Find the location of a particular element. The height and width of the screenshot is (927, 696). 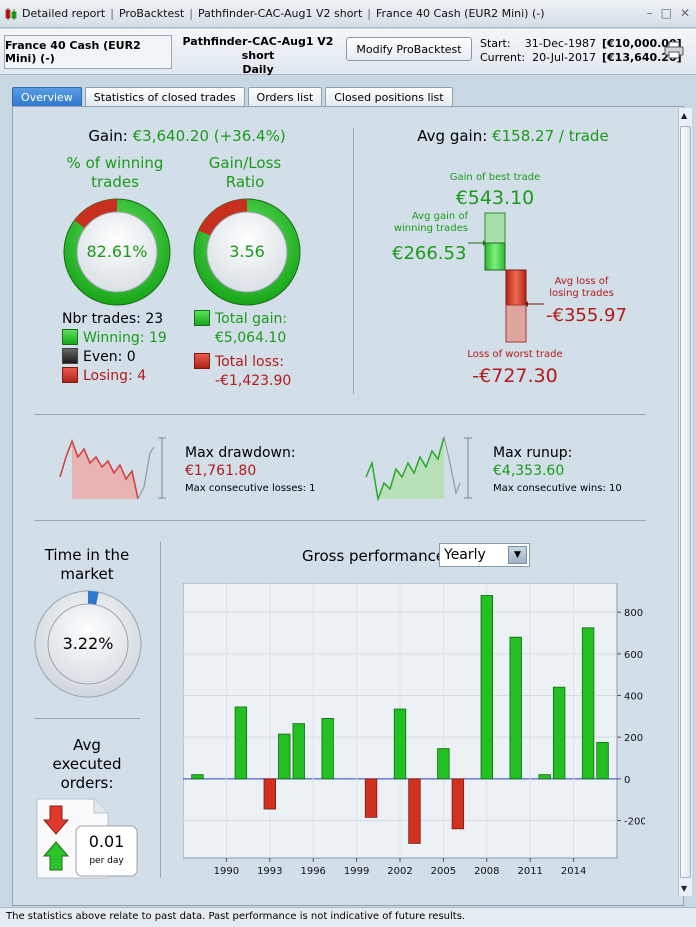

losing-swatch is located at coordinates (70, 375).